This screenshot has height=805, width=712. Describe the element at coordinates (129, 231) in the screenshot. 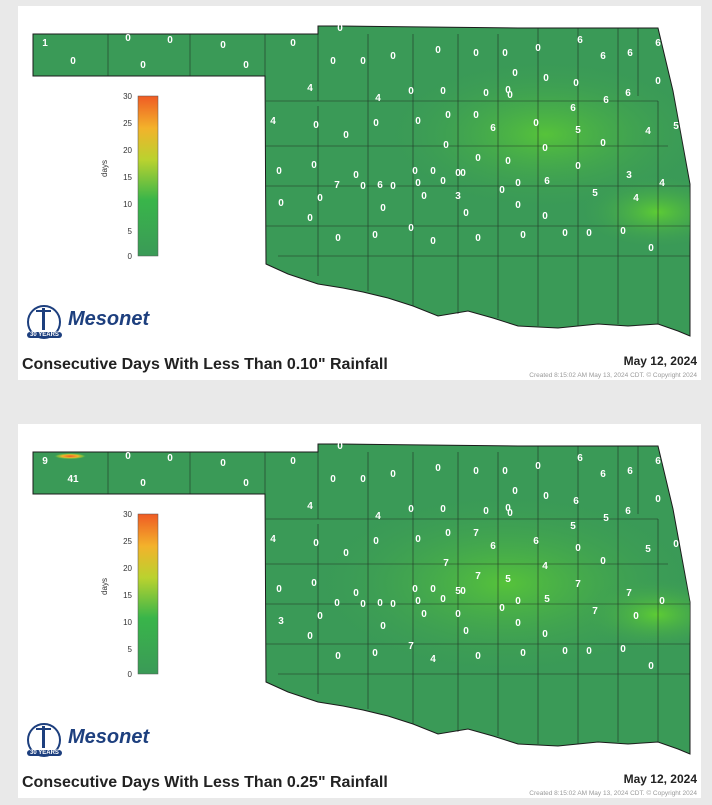

I see `legend-tick: 5` at that location.